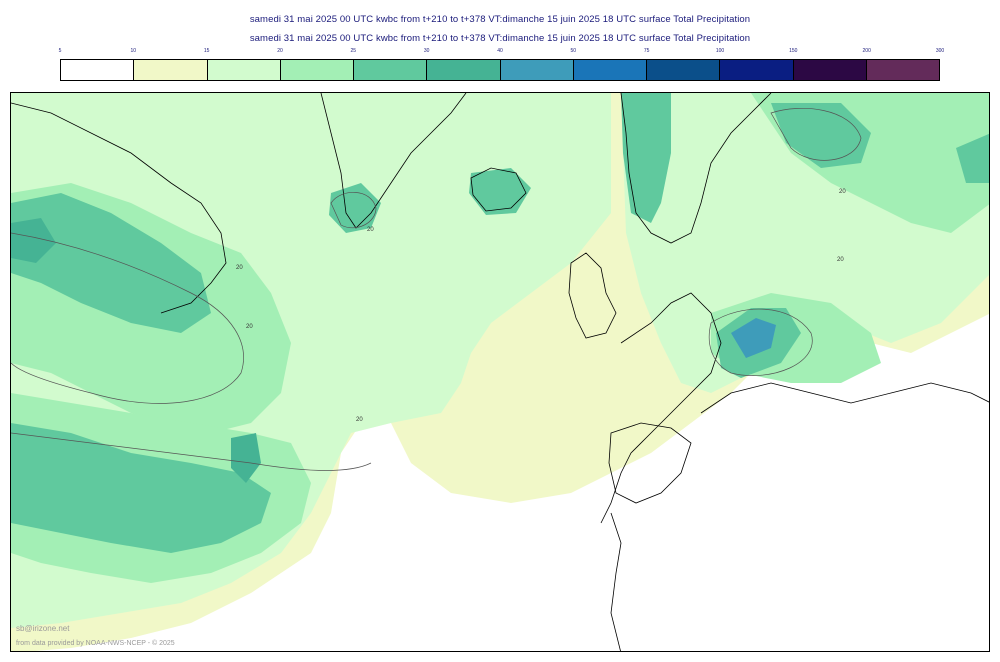 This screenshot has width=1000, height=662. What do you see at coordinates (616, 581) in the screenshot?
I see `africa-coast` at bounding box center [616, 581].